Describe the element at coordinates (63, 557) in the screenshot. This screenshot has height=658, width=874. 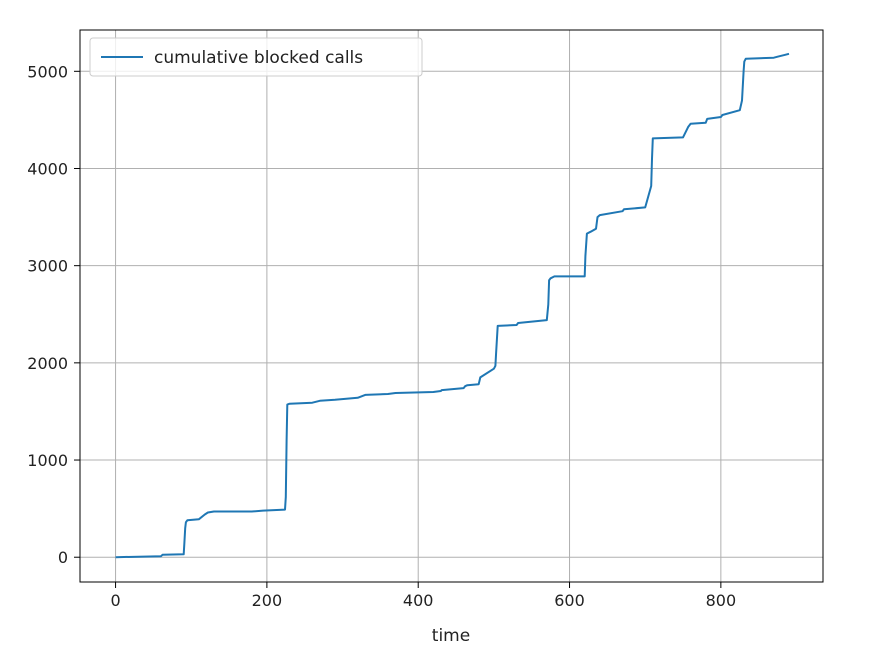
I see `y-tick-label: 0` at that location.